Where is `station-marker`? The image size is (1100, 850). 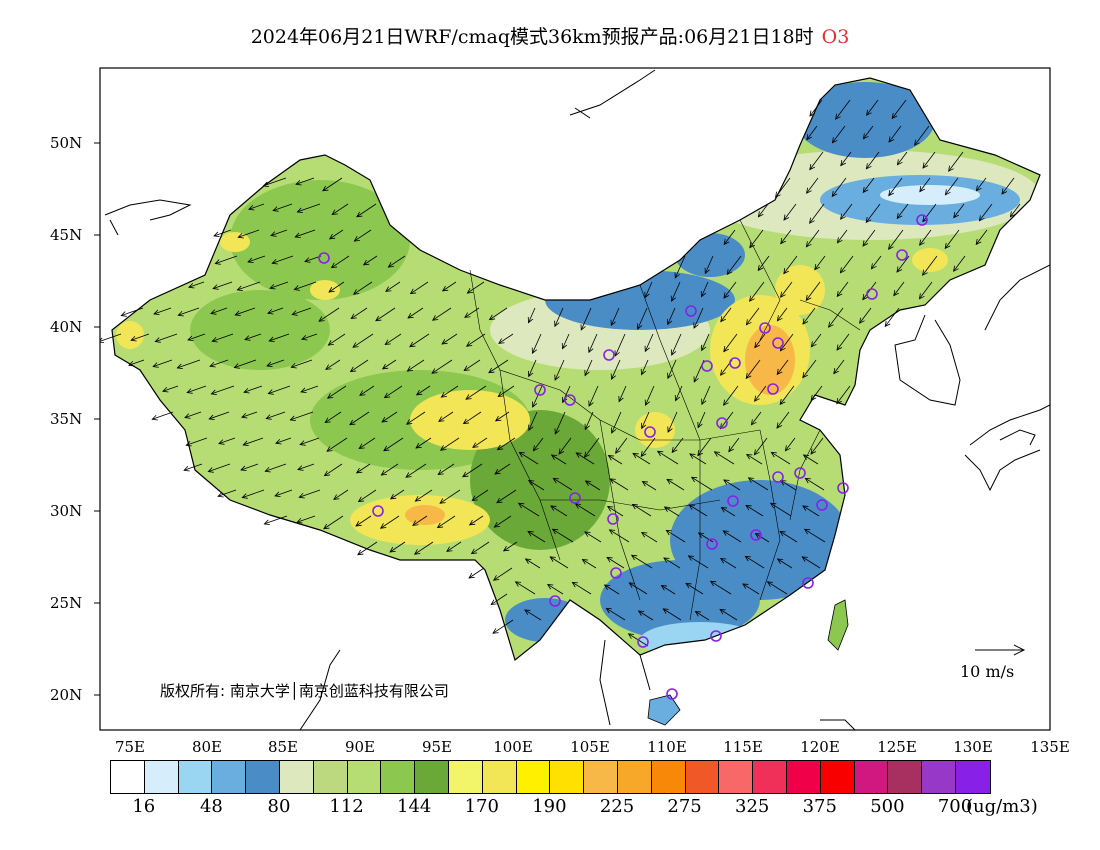
station-marker is located at coordinates (722, 423).